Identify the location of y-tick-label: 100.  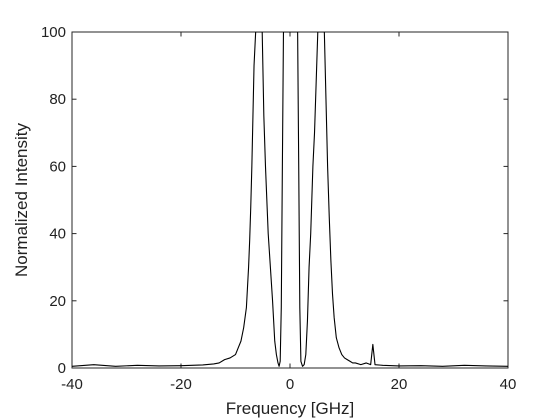
(53, 32).